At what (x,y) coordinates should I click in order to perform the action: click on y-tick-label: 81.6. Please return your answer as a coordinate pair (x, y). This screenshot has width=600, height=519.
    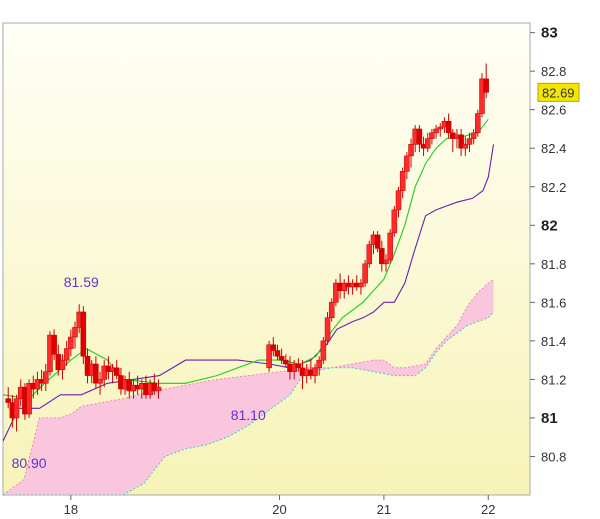
    Looking at the image, I should click on (553, 302).